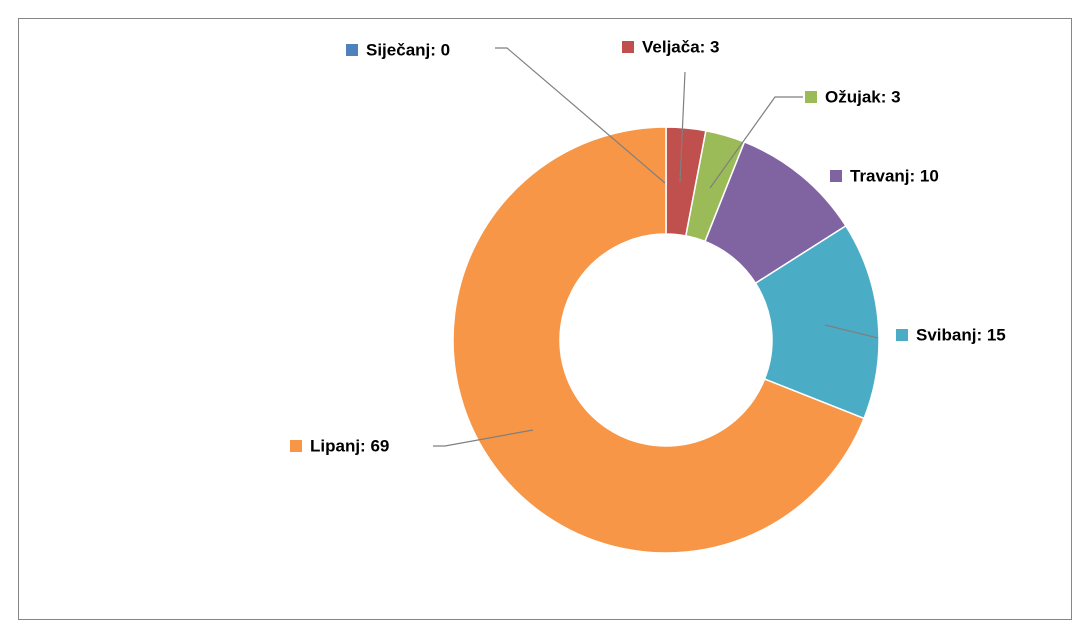 This screenshot has height=637, width=1090. What do you see at coordinates (408, 49) in the screenshot?
I see `data-label: Siječanj: 0` at bounding box center [408, 49].